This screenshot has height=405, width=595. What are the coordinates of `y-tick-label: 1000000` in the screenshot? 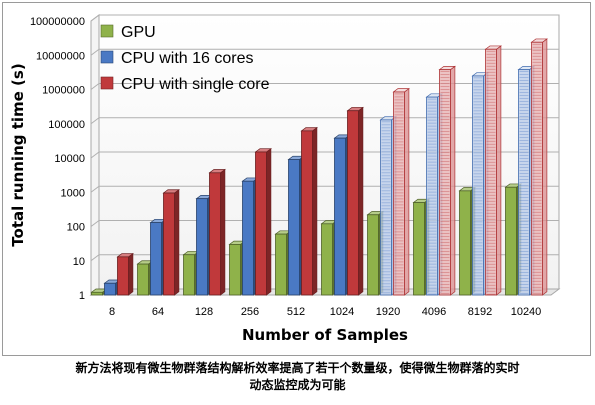 It's located at (63, 91).